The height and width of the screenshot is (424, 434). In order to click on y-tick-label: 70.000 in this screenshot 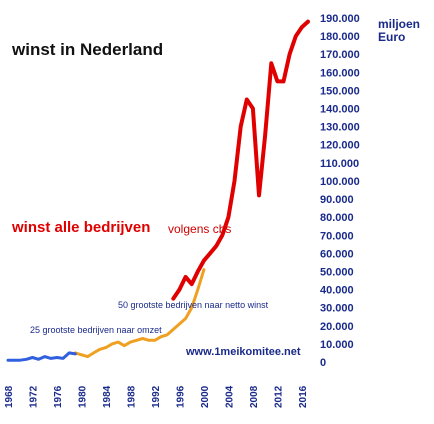, I will do `click(337, 236)`.